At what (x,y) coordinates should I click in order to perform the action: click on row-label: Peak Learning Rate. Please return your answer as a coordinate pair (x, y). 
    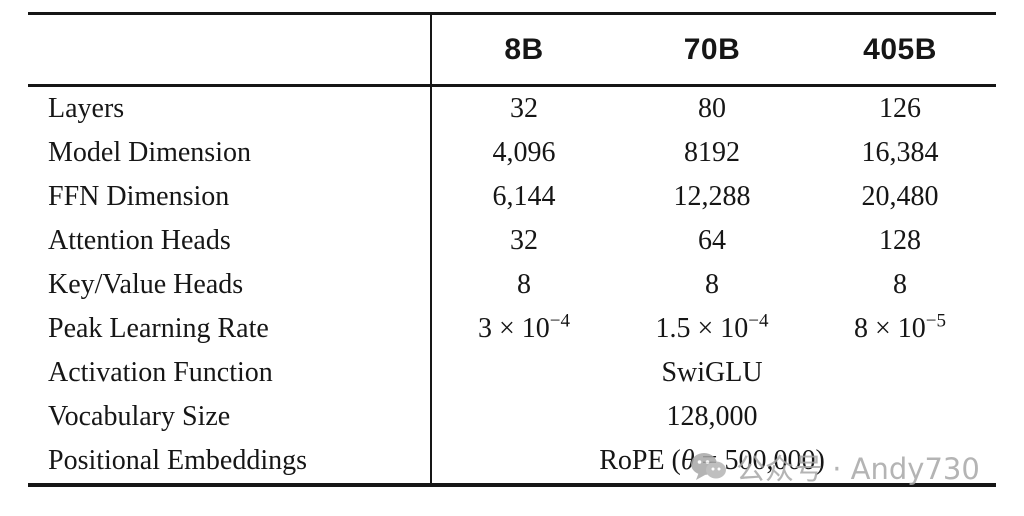
    Looking at the image, I should click on (158, 328).